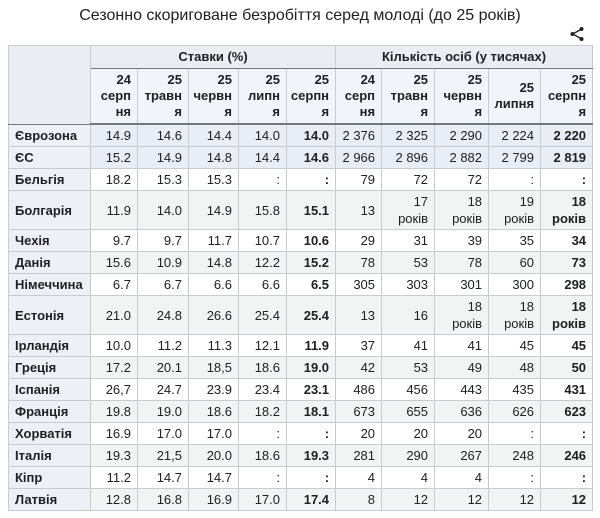  What do you see at coordinates (359, 96) in the screenshot?
I see `subheader-counts-aug24: 24 серпня` at bounding box center [359, 96].